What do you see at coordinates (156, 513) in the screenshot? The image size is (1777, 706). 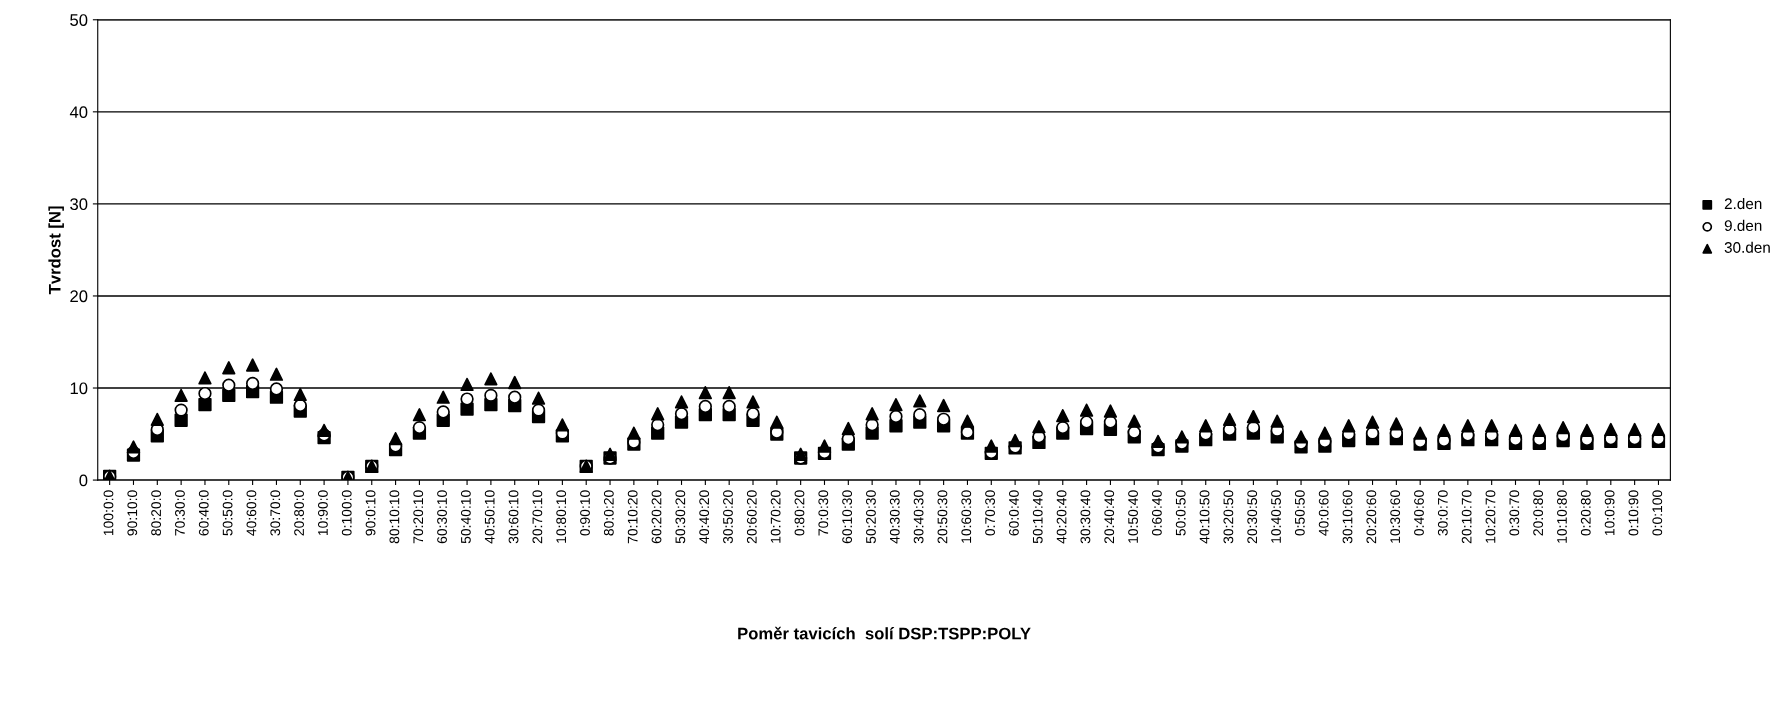 I see `x-tick-label: 80:20:0` at bounding box center [156, 513].